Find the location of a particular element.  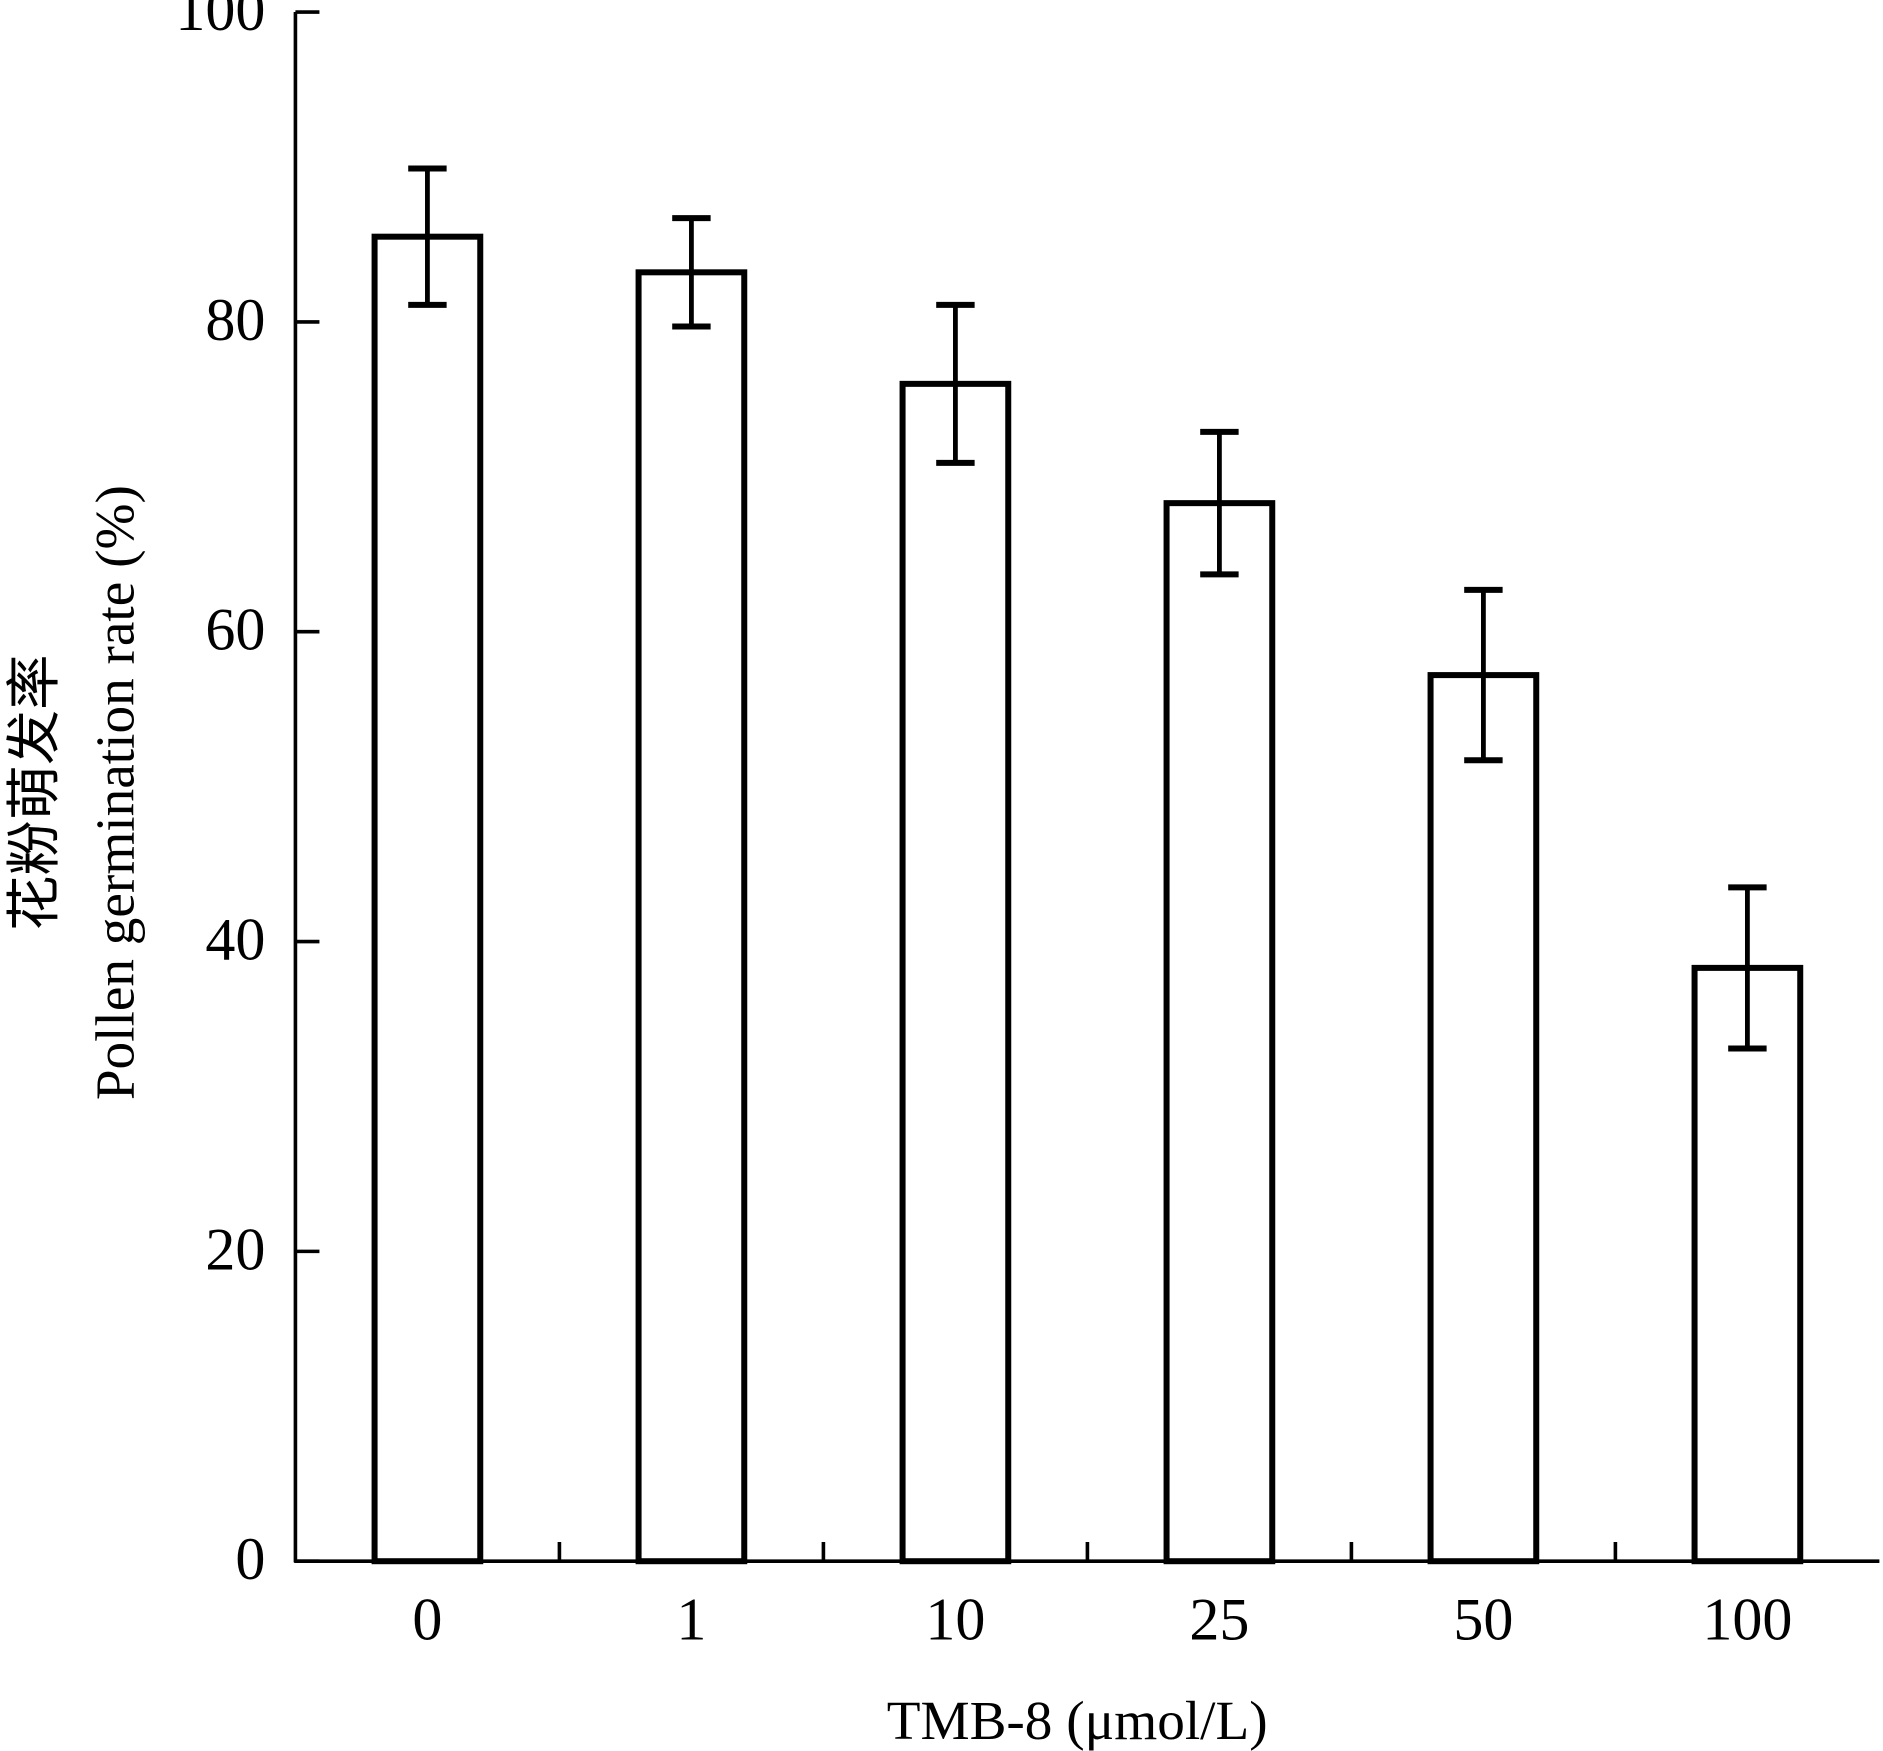

x-axis-label: TMB-8 (μmol/L) is located at coordinates (1077, 1720).